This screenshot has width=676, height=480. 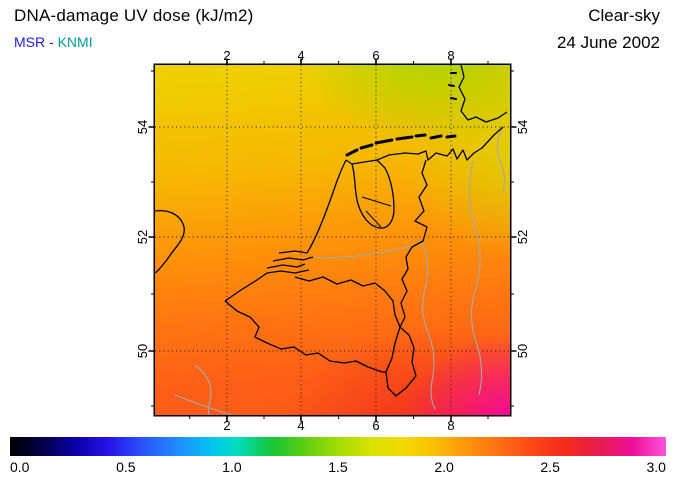 I want to click on date-label: 24 June 2002, so click(x=608, y=42).